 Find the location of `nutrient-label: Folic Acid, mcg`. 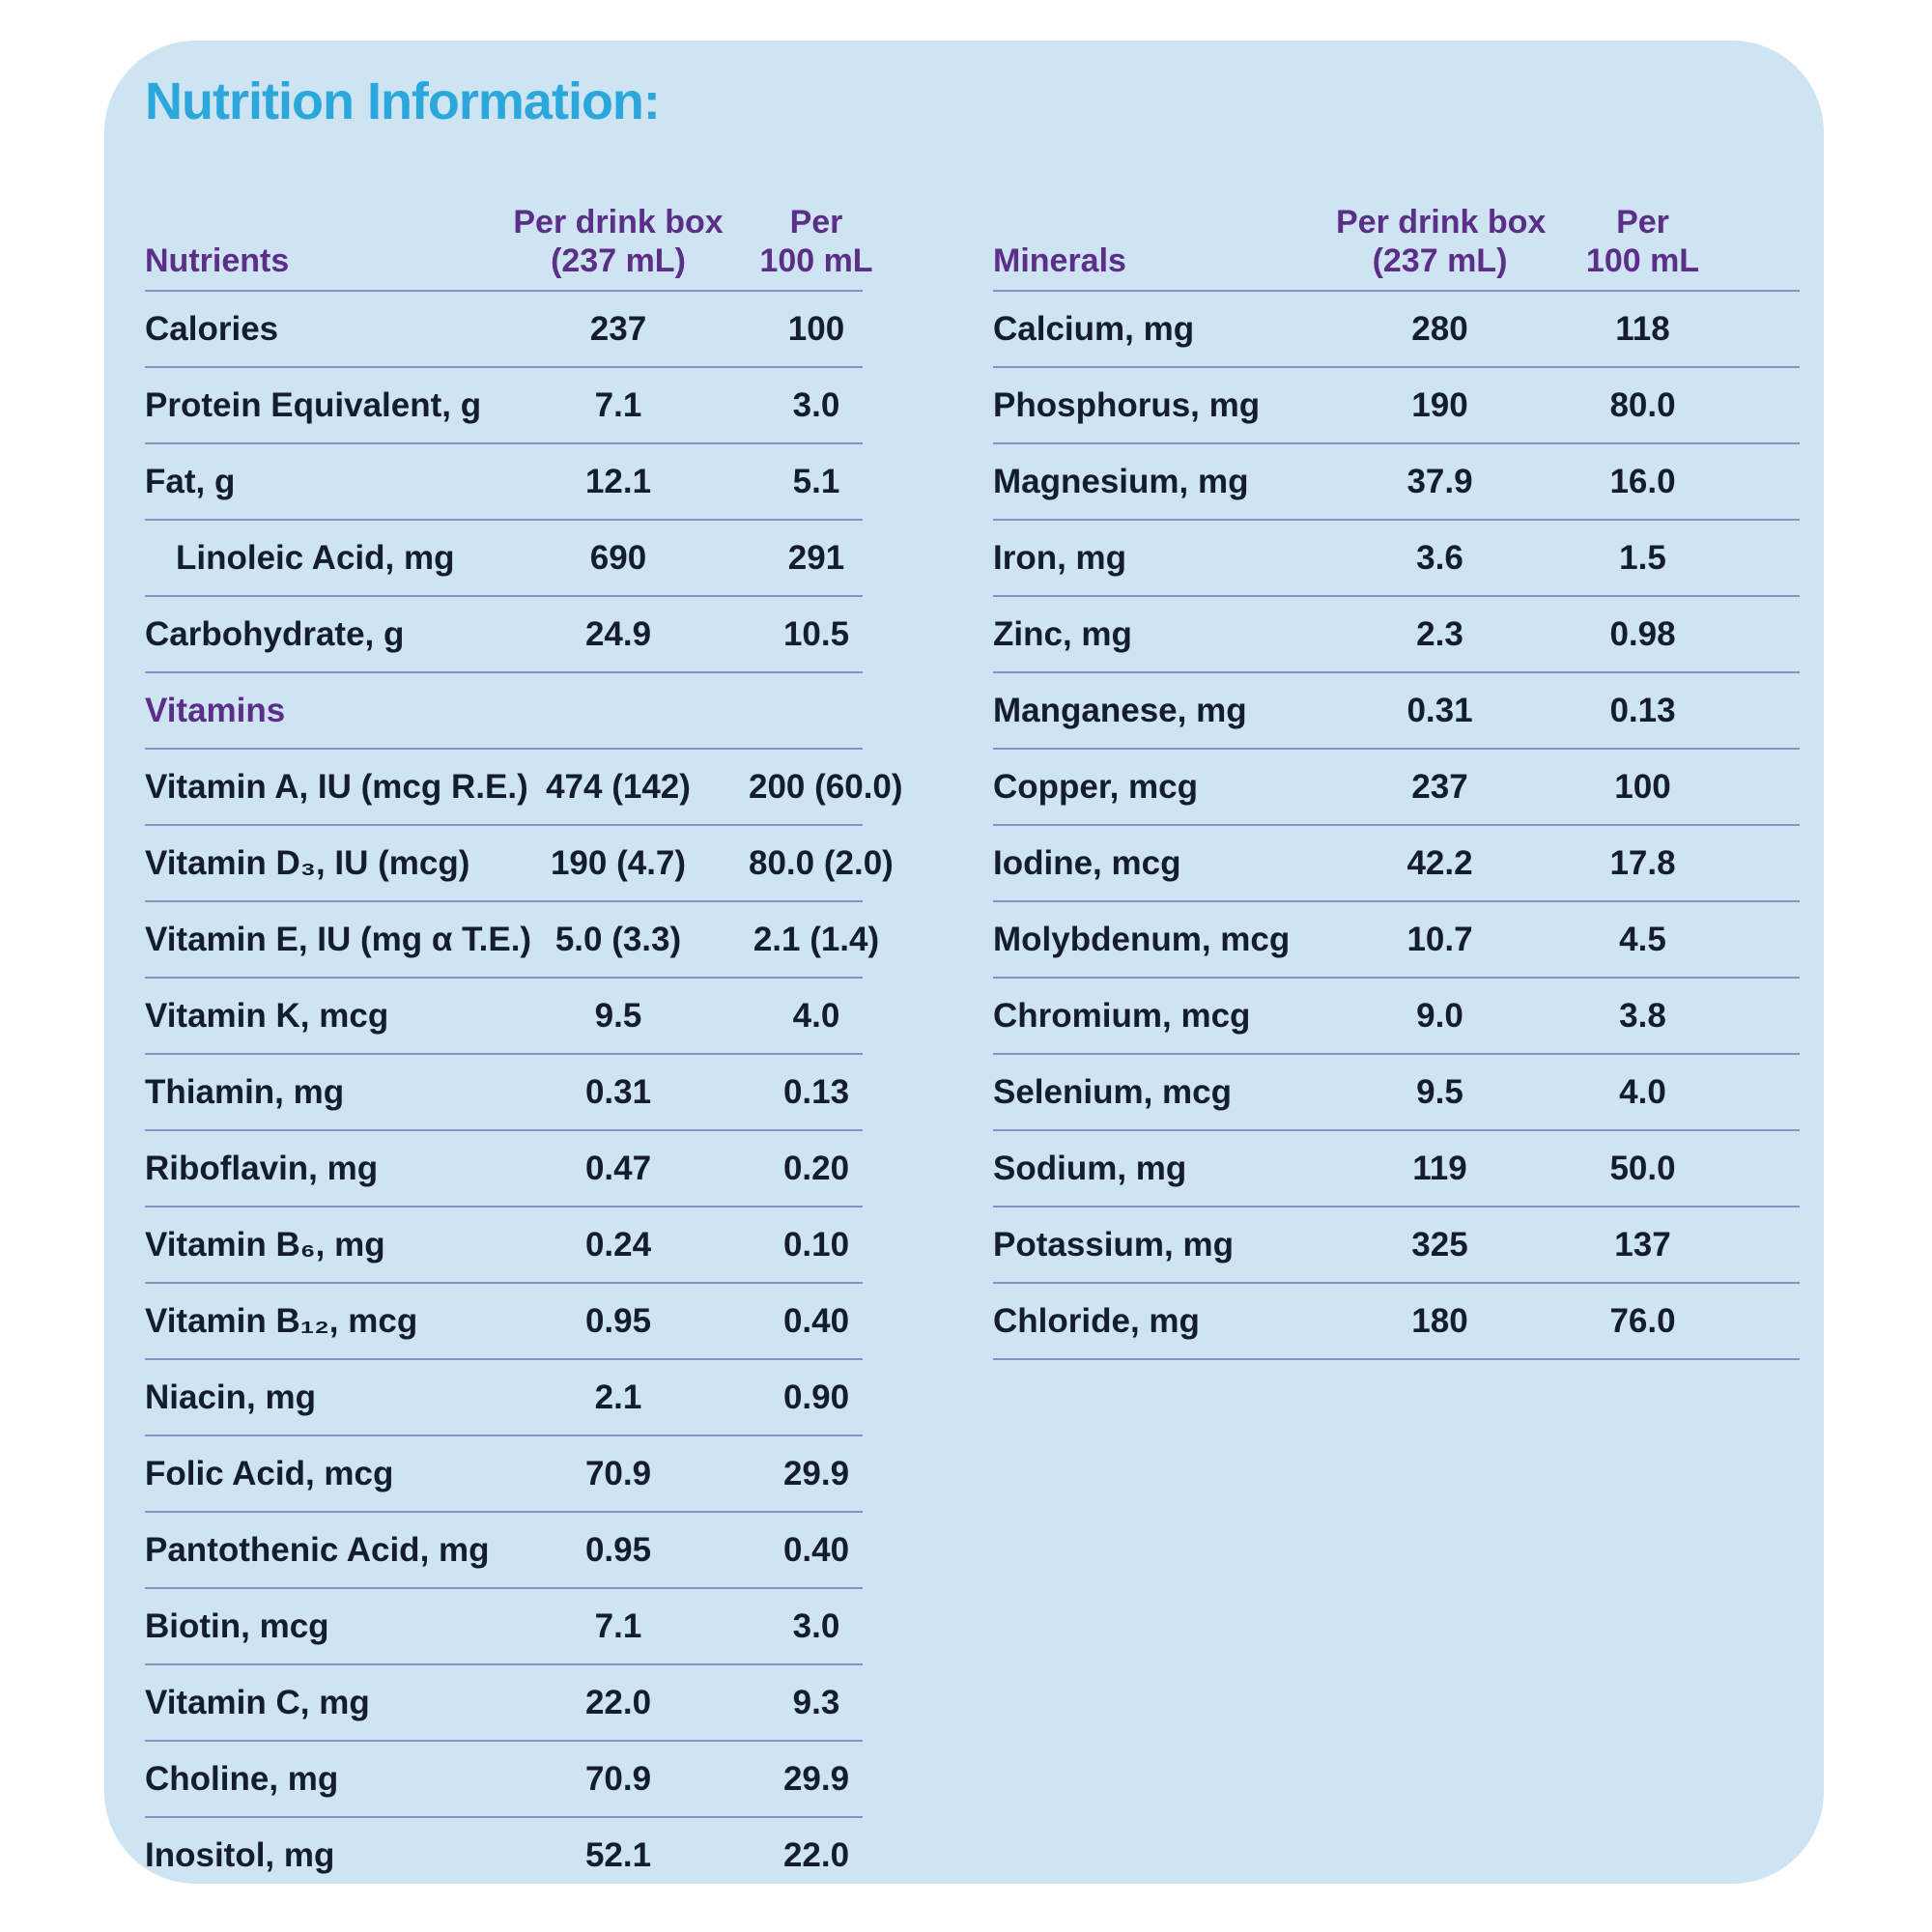

nutrient-label: Folic Acid, mcg is located at coordinates (269, 1473).